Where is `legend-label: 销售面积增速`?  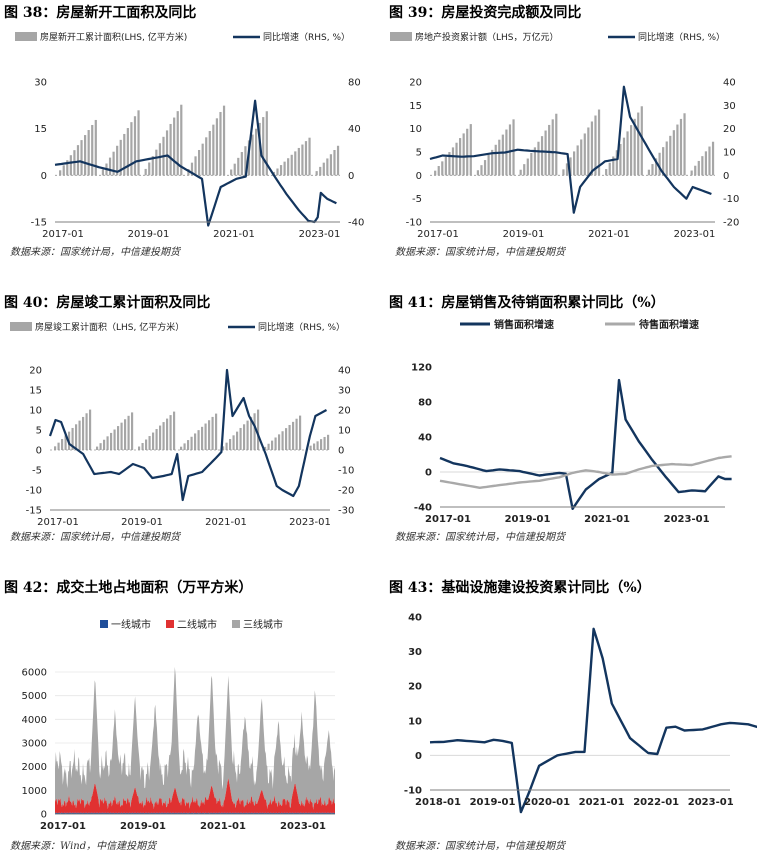 legend-label: 销售面积增速 is located at coordinates (524, 324).